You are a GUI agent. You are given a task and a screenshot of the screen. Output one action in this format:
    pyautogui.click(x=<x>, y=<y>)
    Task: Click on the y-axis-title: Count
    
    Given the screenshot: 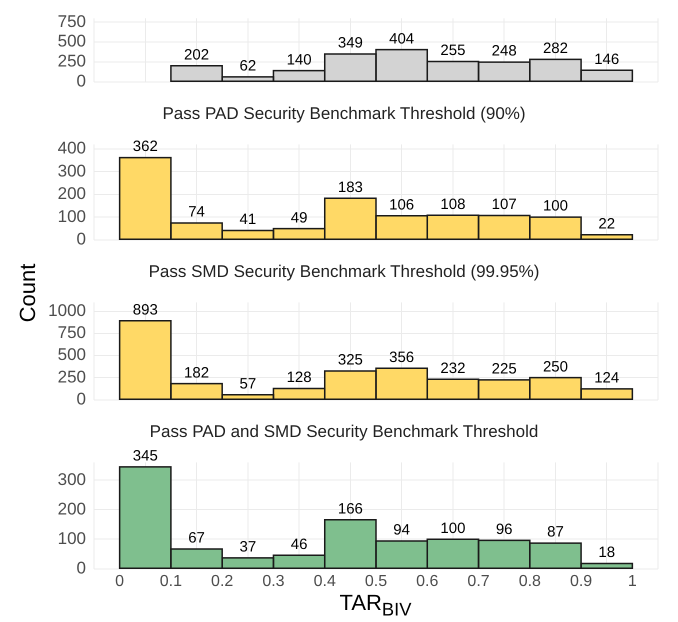 What is the action you would take?
    pyautogui.click(x=28, y=293)
    